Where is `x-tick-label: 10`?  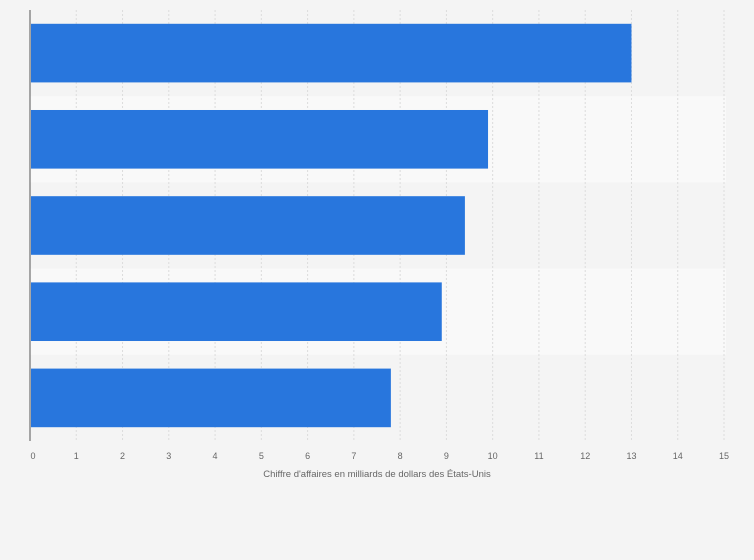 x-tick-label: 10 is located at coordinates (493, 456).